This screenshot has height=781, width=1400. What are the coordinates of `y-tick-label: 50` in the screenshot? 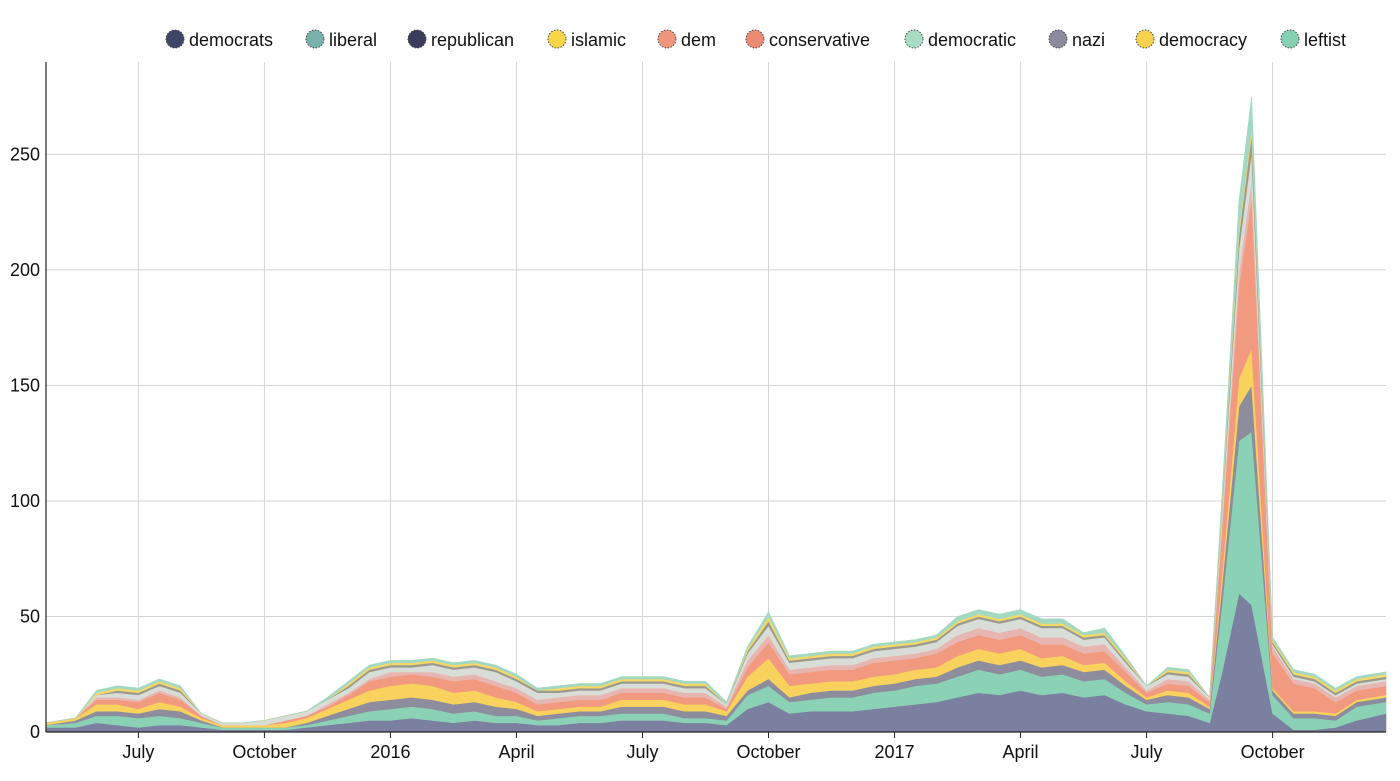 It's located at (30, 616).